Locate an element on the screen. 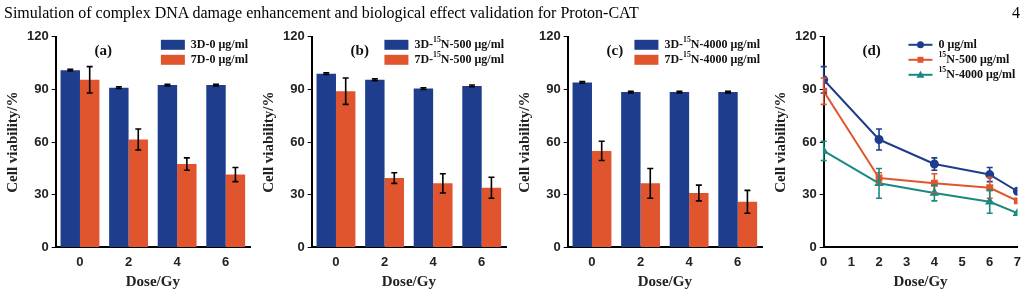 The height and width of the screenshot is (298, 1028). x-tick-label: 1 is located at coordinates (851, 261).